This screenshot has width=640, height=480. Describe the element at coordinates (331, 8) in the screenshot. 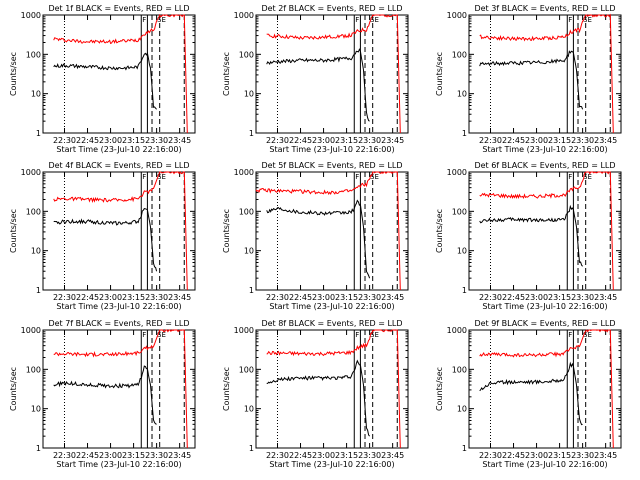

I see `chart-title: Det 2f BLACK = Events, RED = LLD` at that location.